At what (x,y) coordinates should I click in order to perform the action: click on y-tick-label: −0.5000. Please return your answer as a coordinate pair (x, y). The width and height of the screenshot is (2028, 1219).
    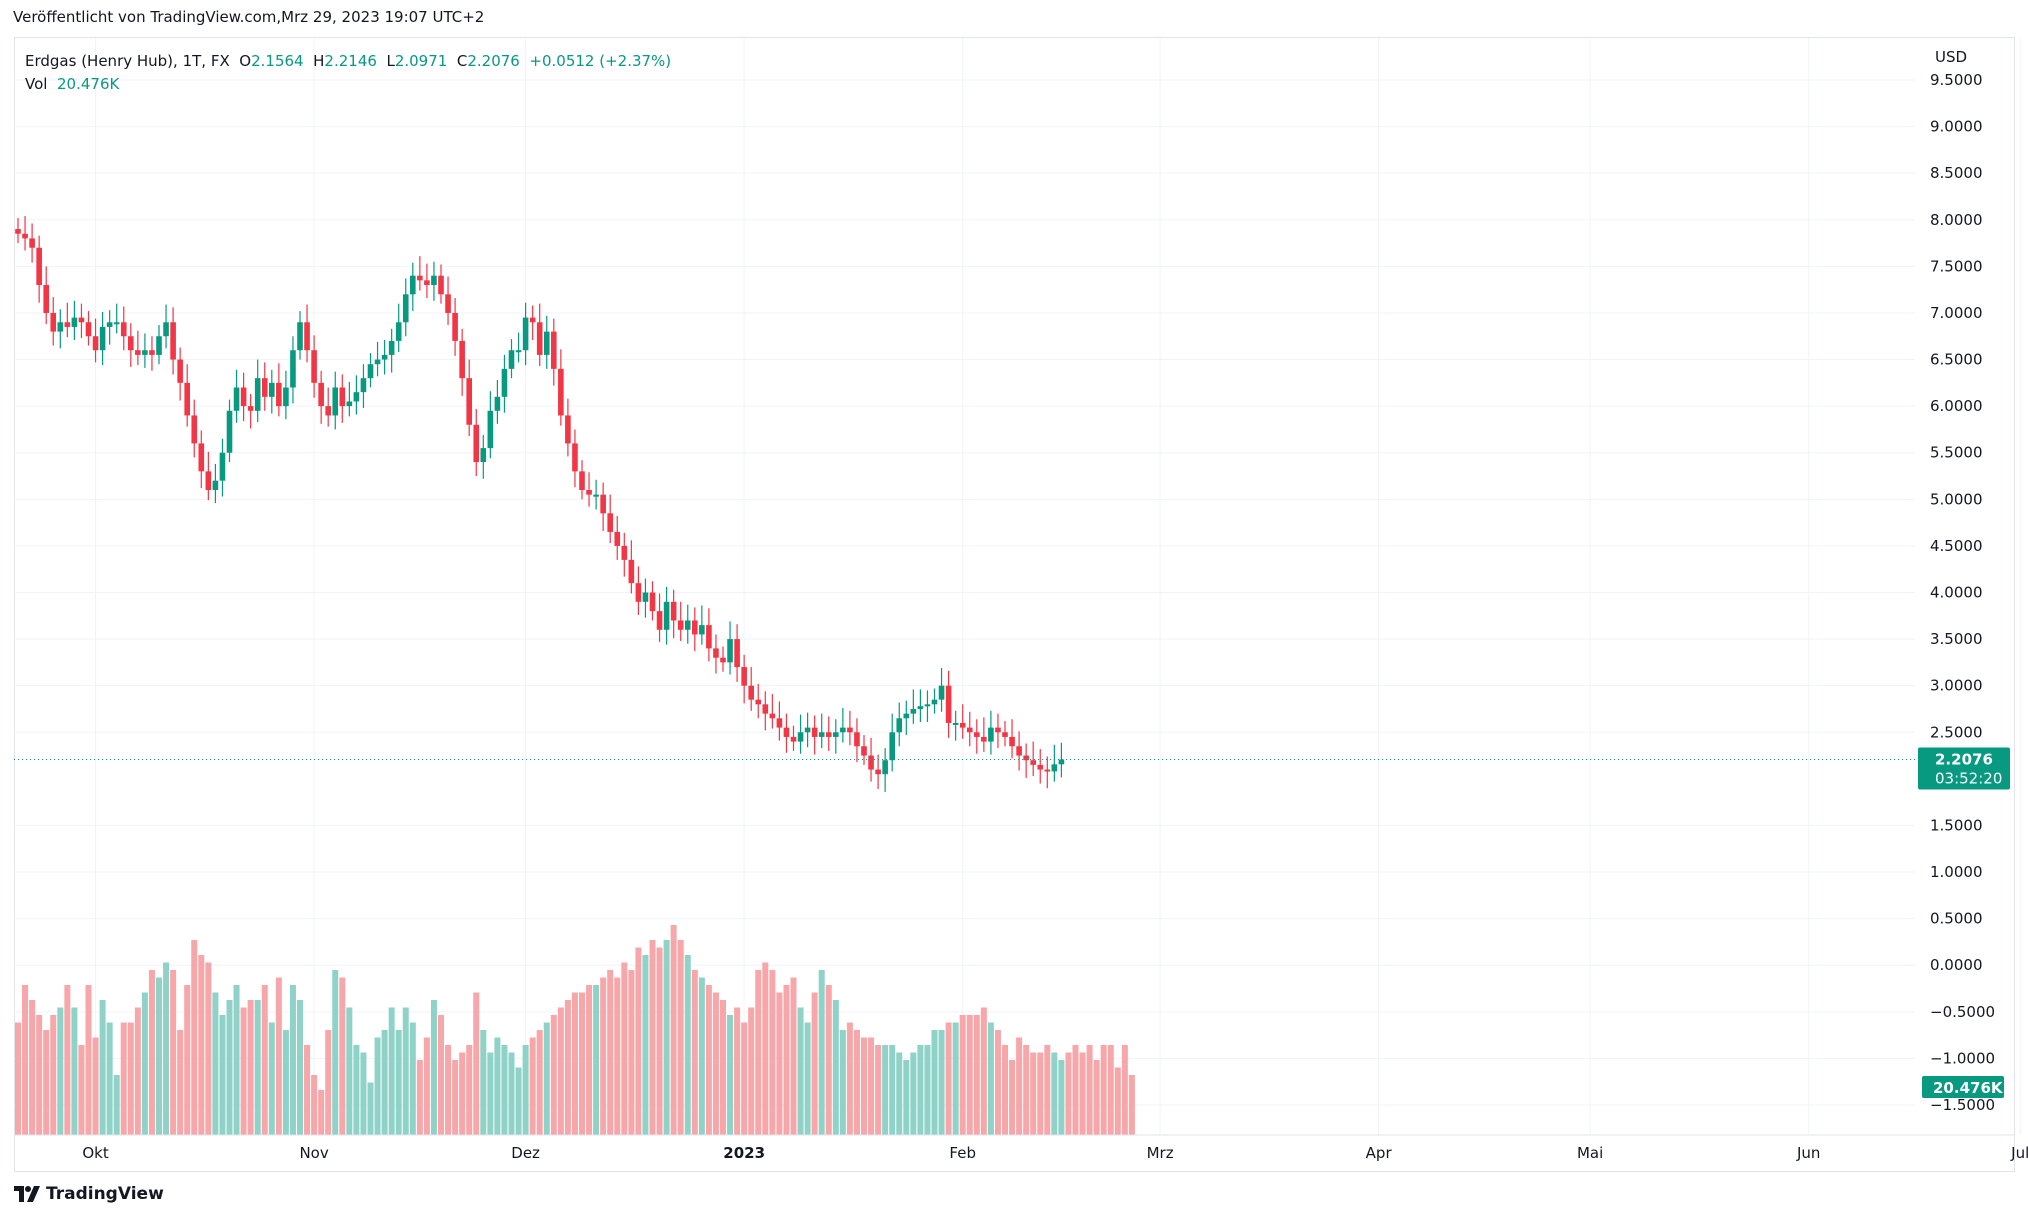
    Looking at the image, I should click on (1962, 1012).